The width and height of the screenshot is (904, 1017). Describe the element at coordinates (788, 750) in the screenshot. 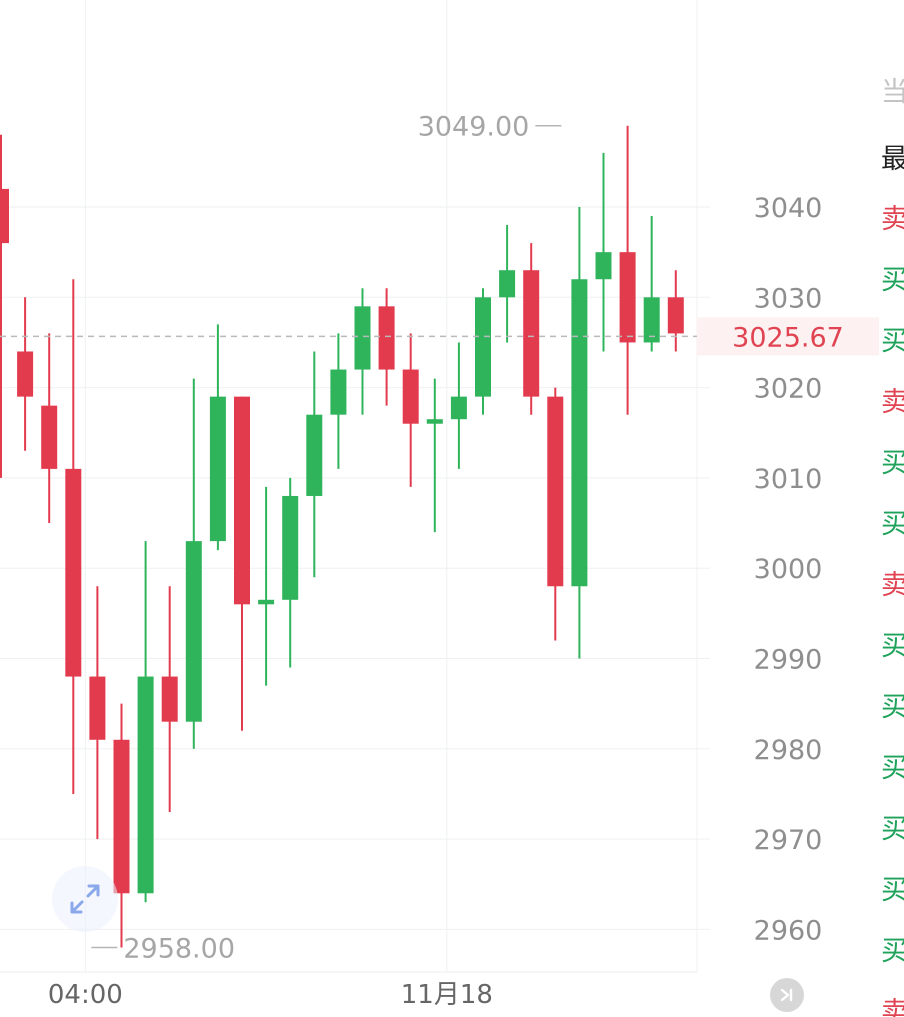

I see `y-tick-label: 2980` at that location.